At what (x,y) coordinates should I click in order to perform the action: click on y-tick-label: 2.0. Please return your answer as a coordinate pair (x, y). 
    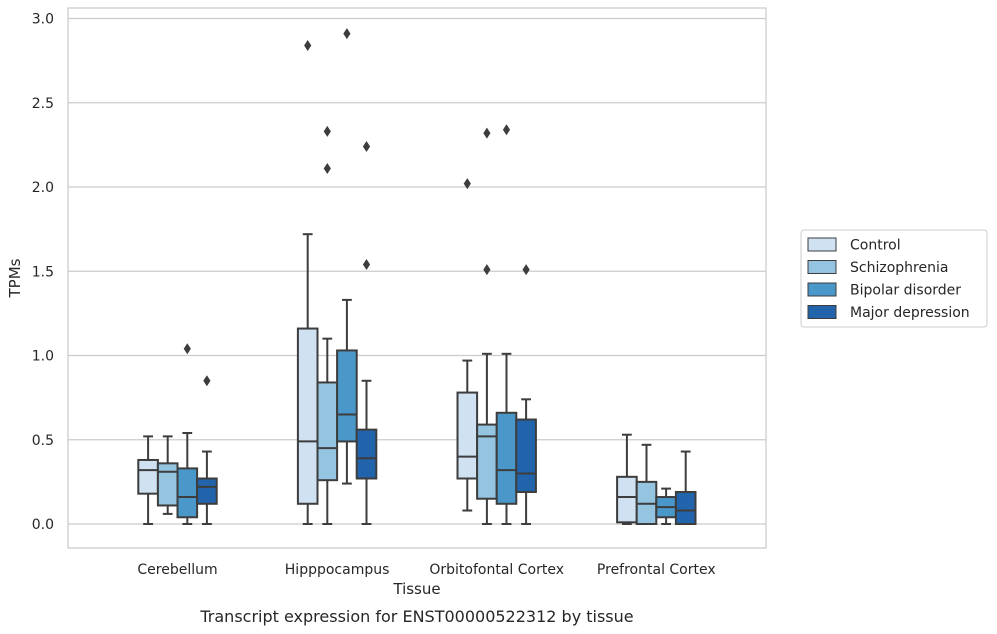
    Looking at the image, I should click on (43, 188).